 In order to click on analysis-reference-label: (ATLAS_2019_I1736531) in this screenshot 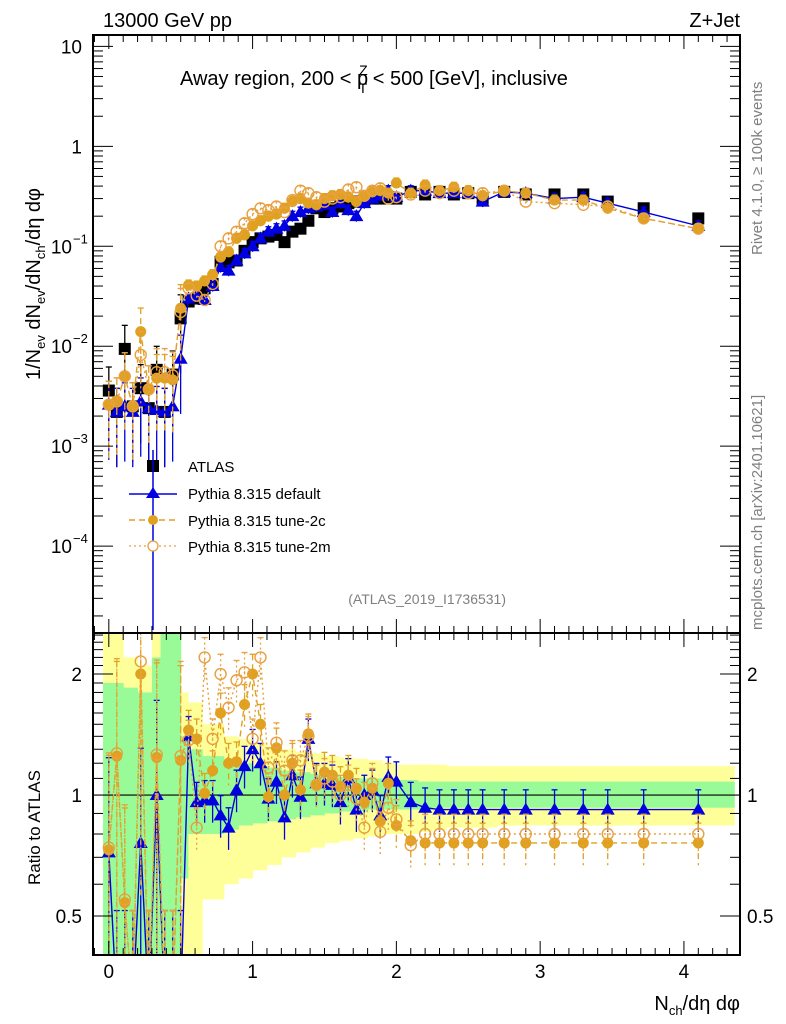, I will do `click(427, 599)`.